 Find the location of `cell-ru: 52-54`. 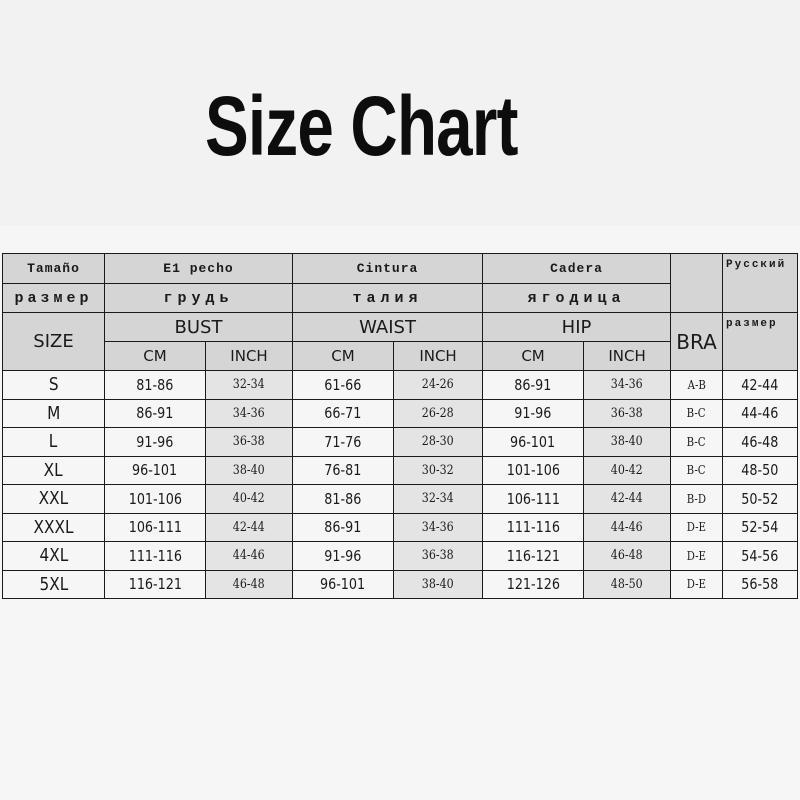

cell-ru: 52-54 is located at coordinates (760, 527).